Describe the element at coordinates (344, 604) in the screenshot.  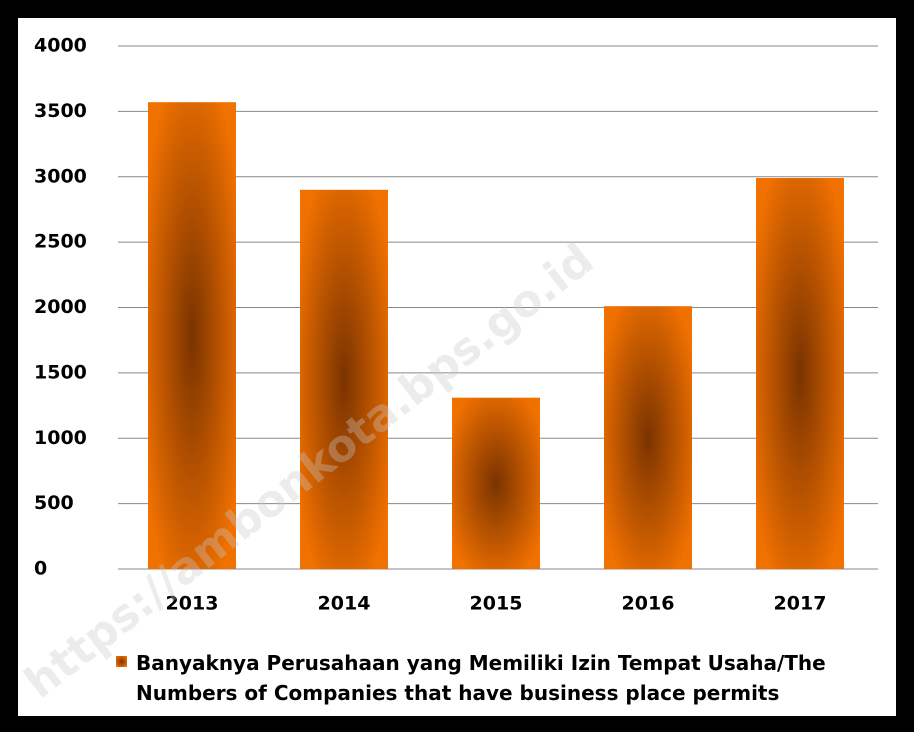
I see `x-tick-label: 2014` at that location.